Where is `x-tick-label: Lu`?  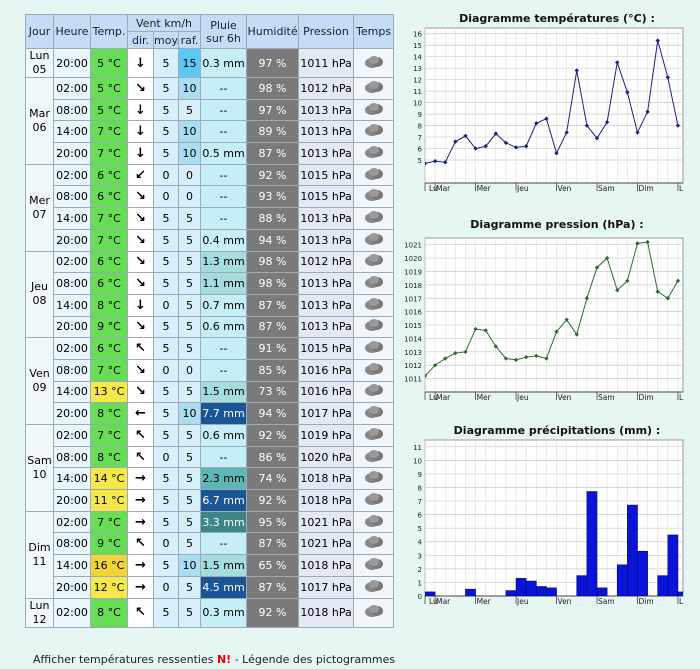 x-tick-label: Lu is located at coordinates (433, 397).